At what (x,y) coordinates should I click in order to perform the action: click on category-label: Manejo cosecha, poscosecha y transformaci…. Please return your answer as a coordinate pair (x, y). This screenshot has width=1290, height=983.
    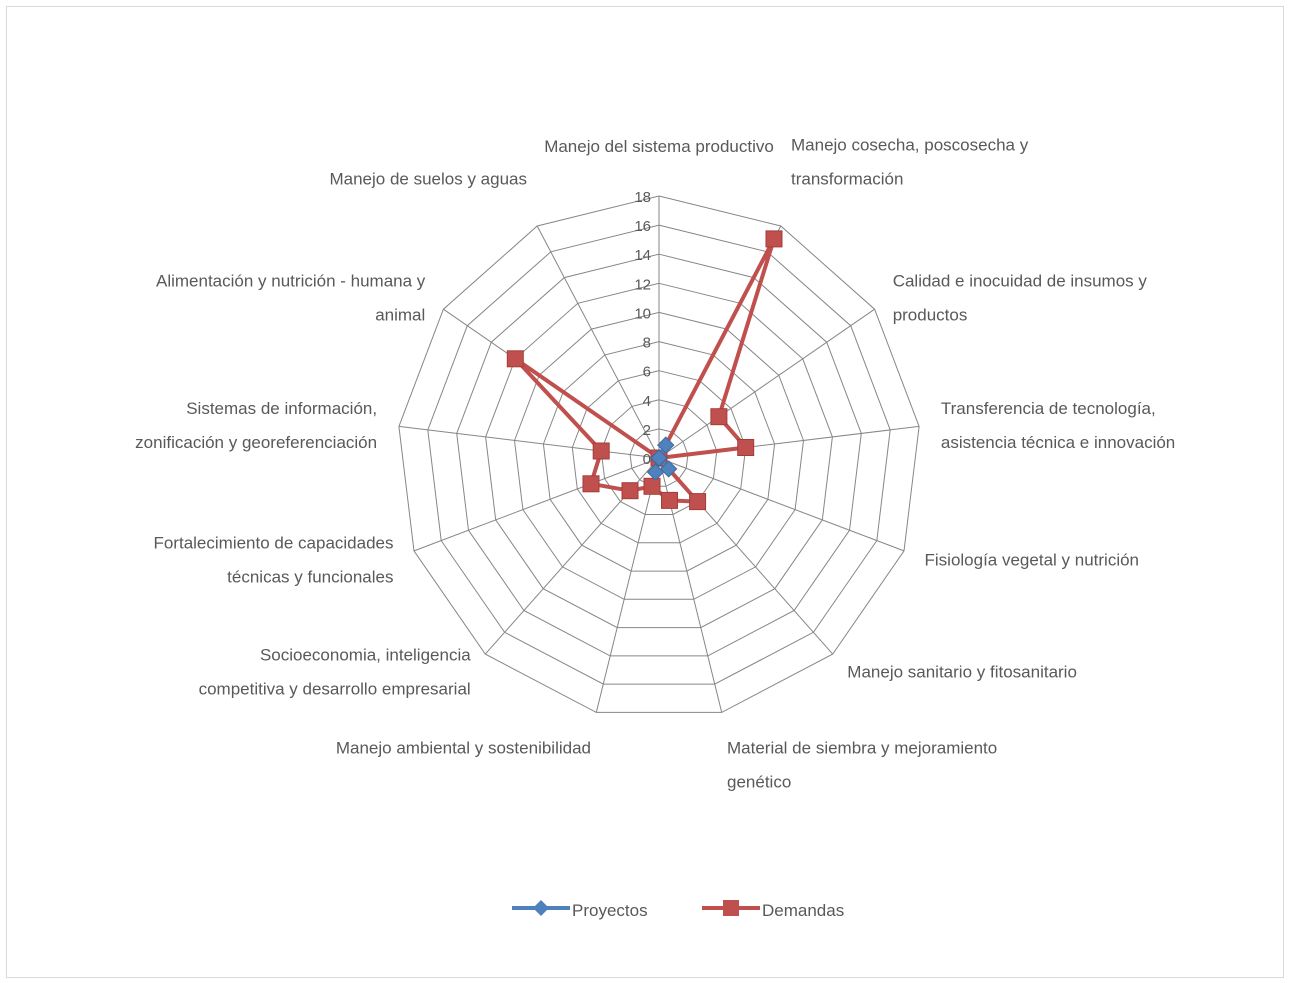
    Looking at the image, I should click on (910, 162).